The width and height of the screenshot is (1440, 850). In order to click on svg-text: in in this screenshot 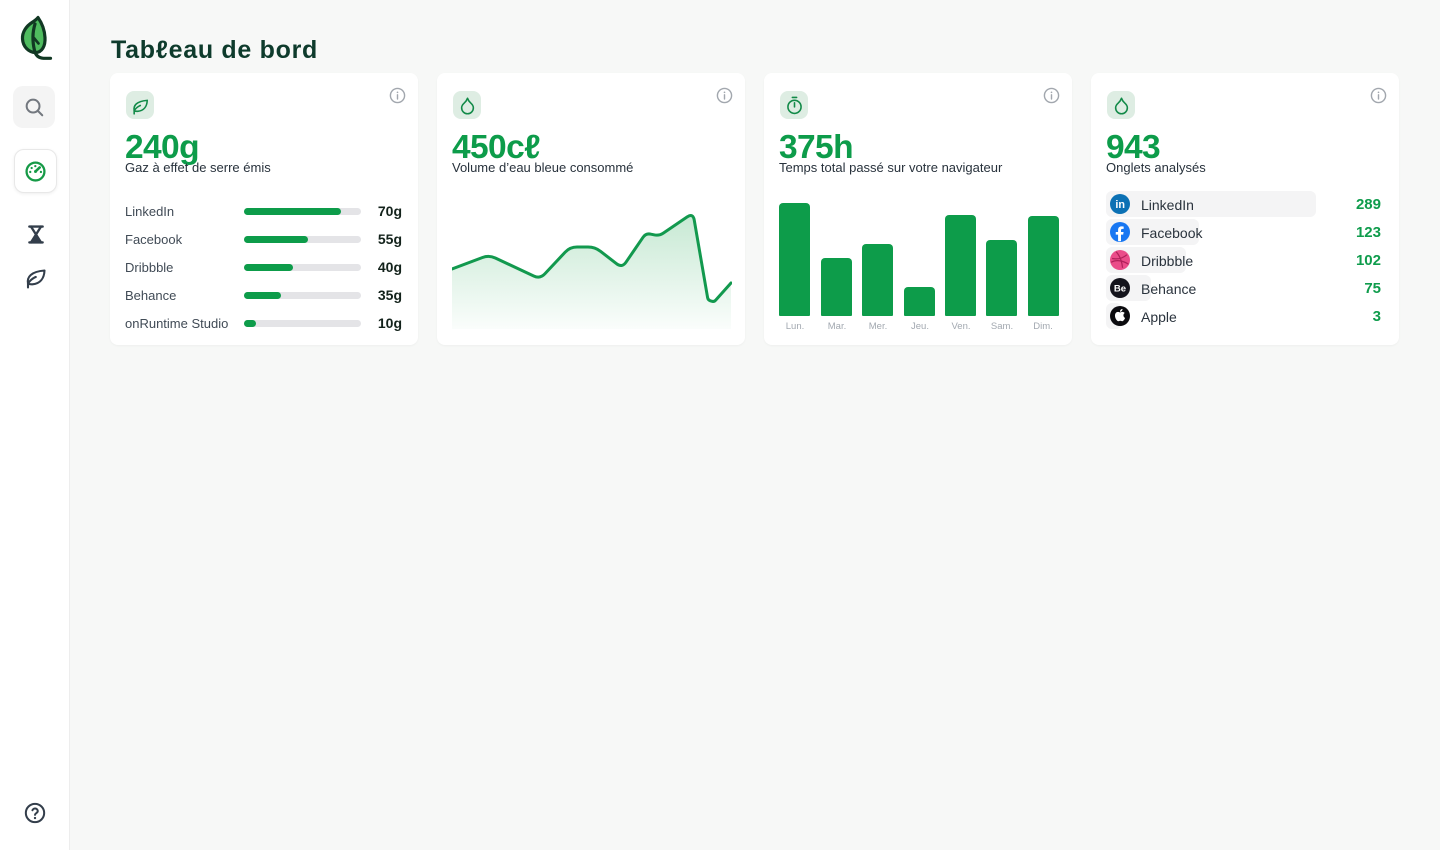, I will do `click(1120, 205)`.